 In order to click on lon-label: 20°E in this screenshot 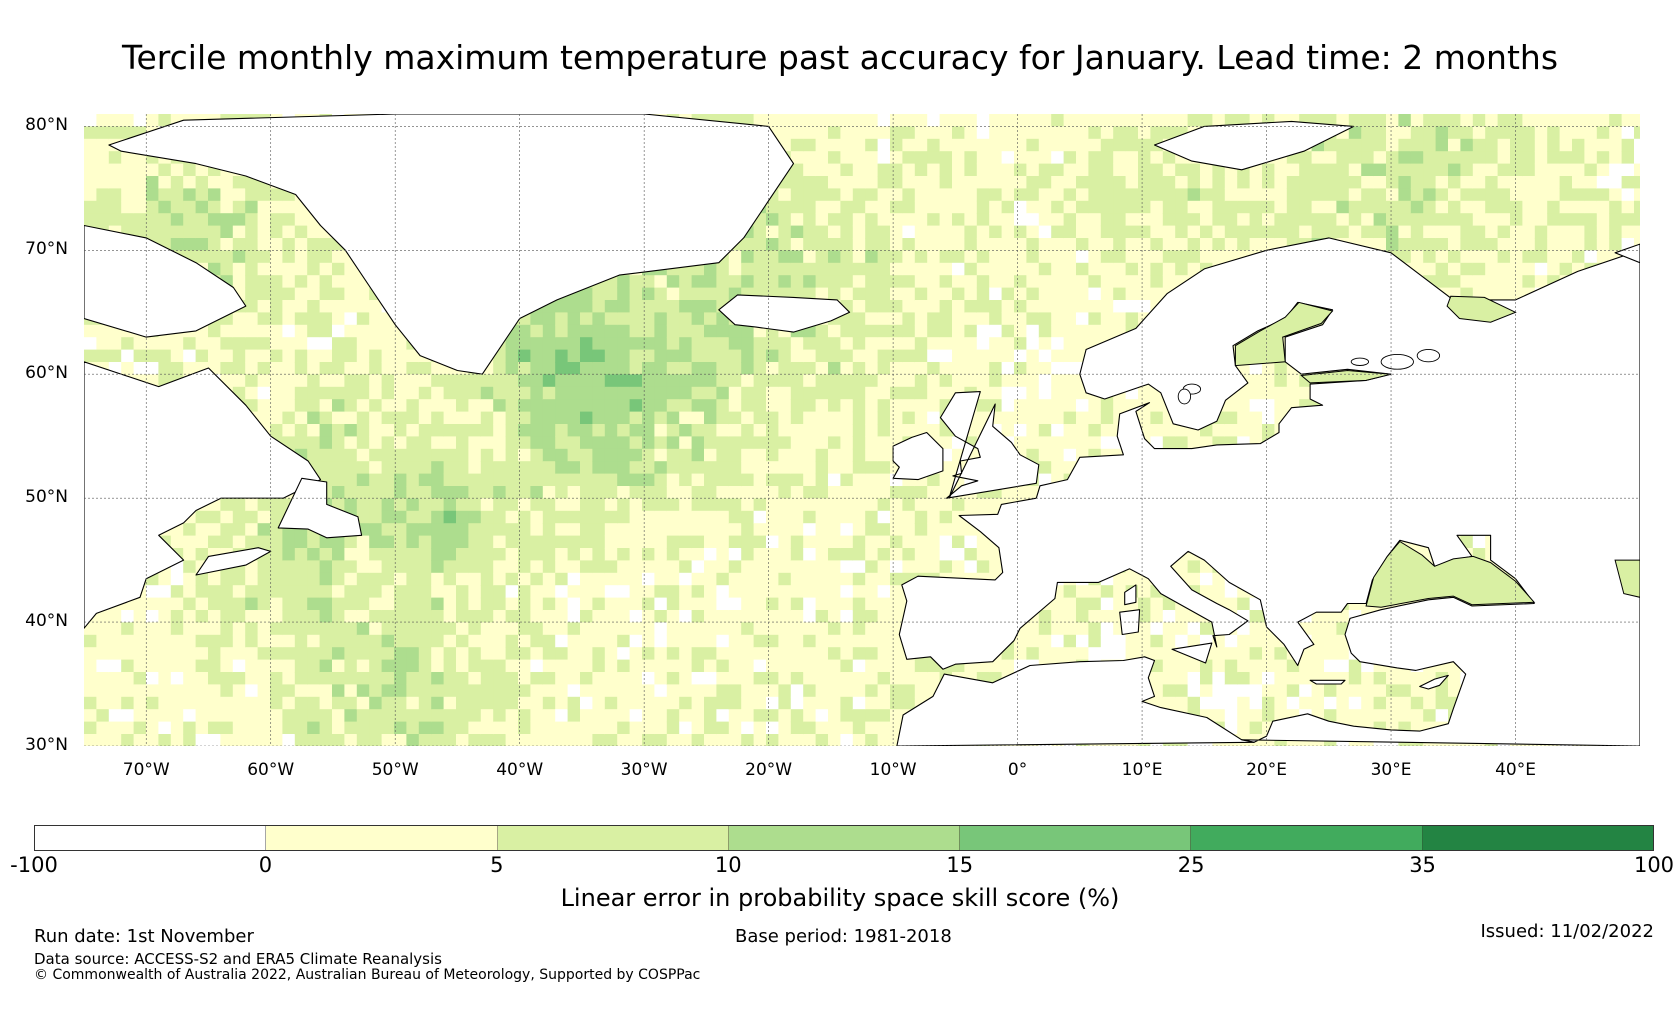, I will do `click(1266, 770)`.